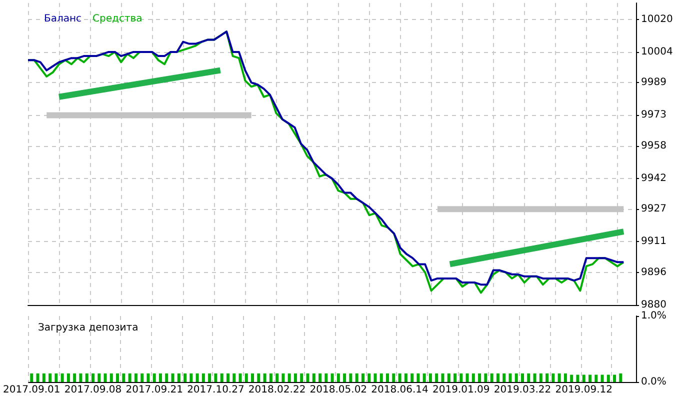  What do you see at coordinates (657, 52) in the screenshot?
I see `y-tick-label: 10004` at bounding box center [657, 52].